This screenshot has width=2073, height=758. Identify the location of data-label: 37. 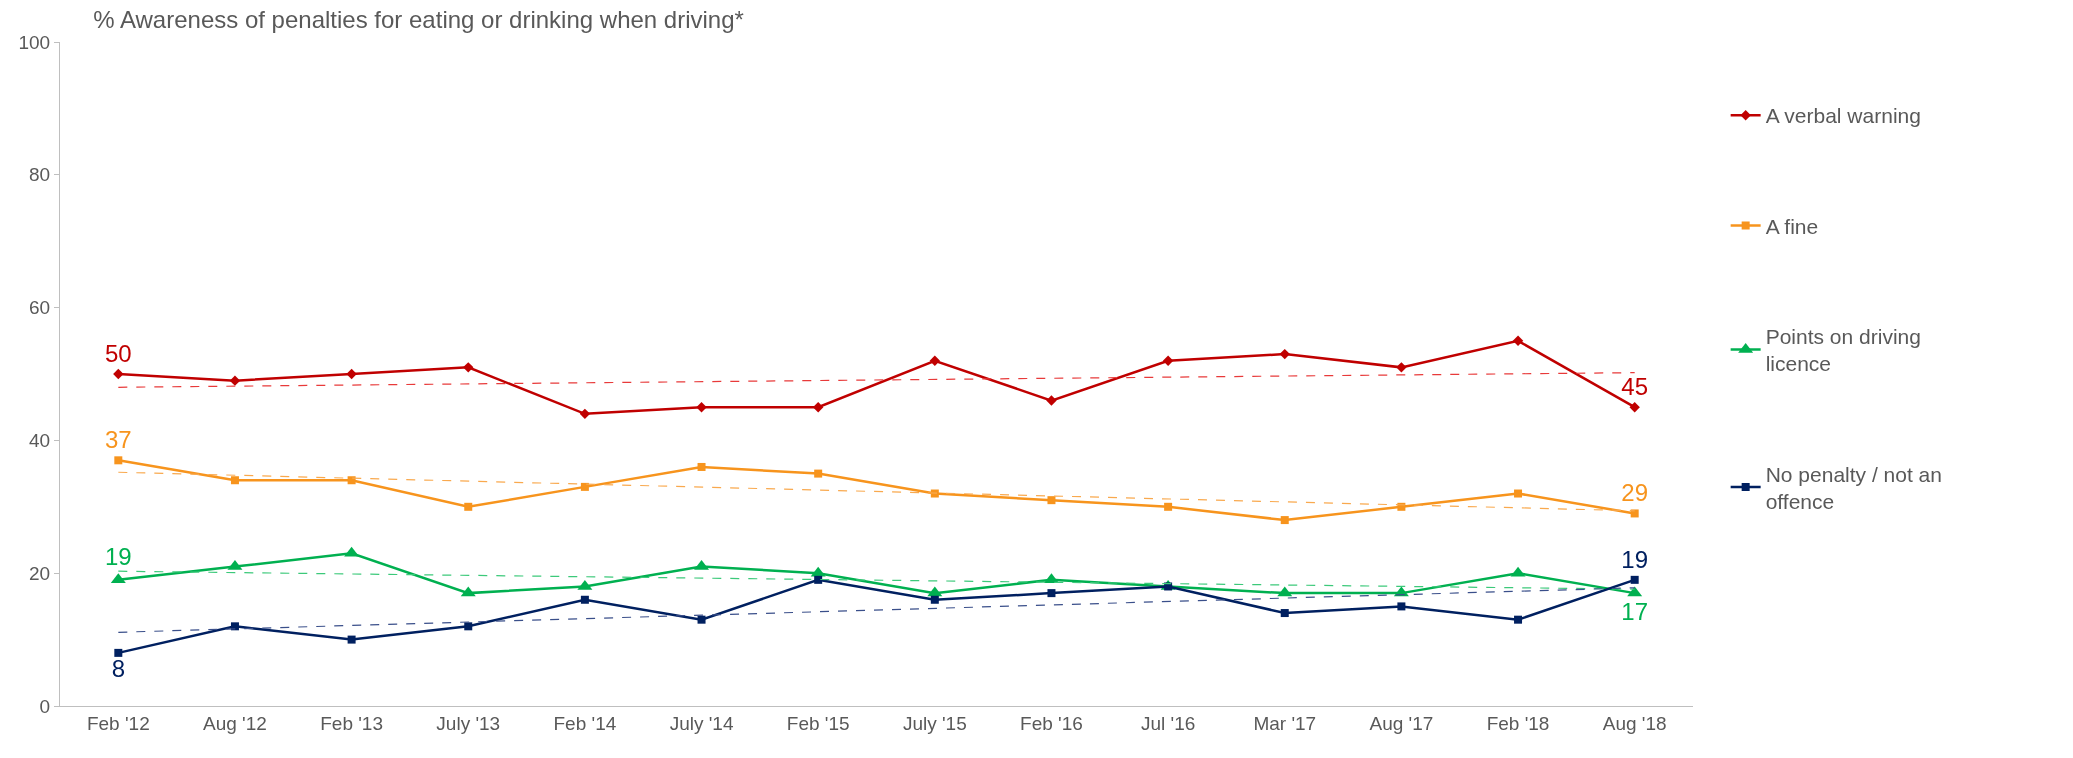
(118, 440).